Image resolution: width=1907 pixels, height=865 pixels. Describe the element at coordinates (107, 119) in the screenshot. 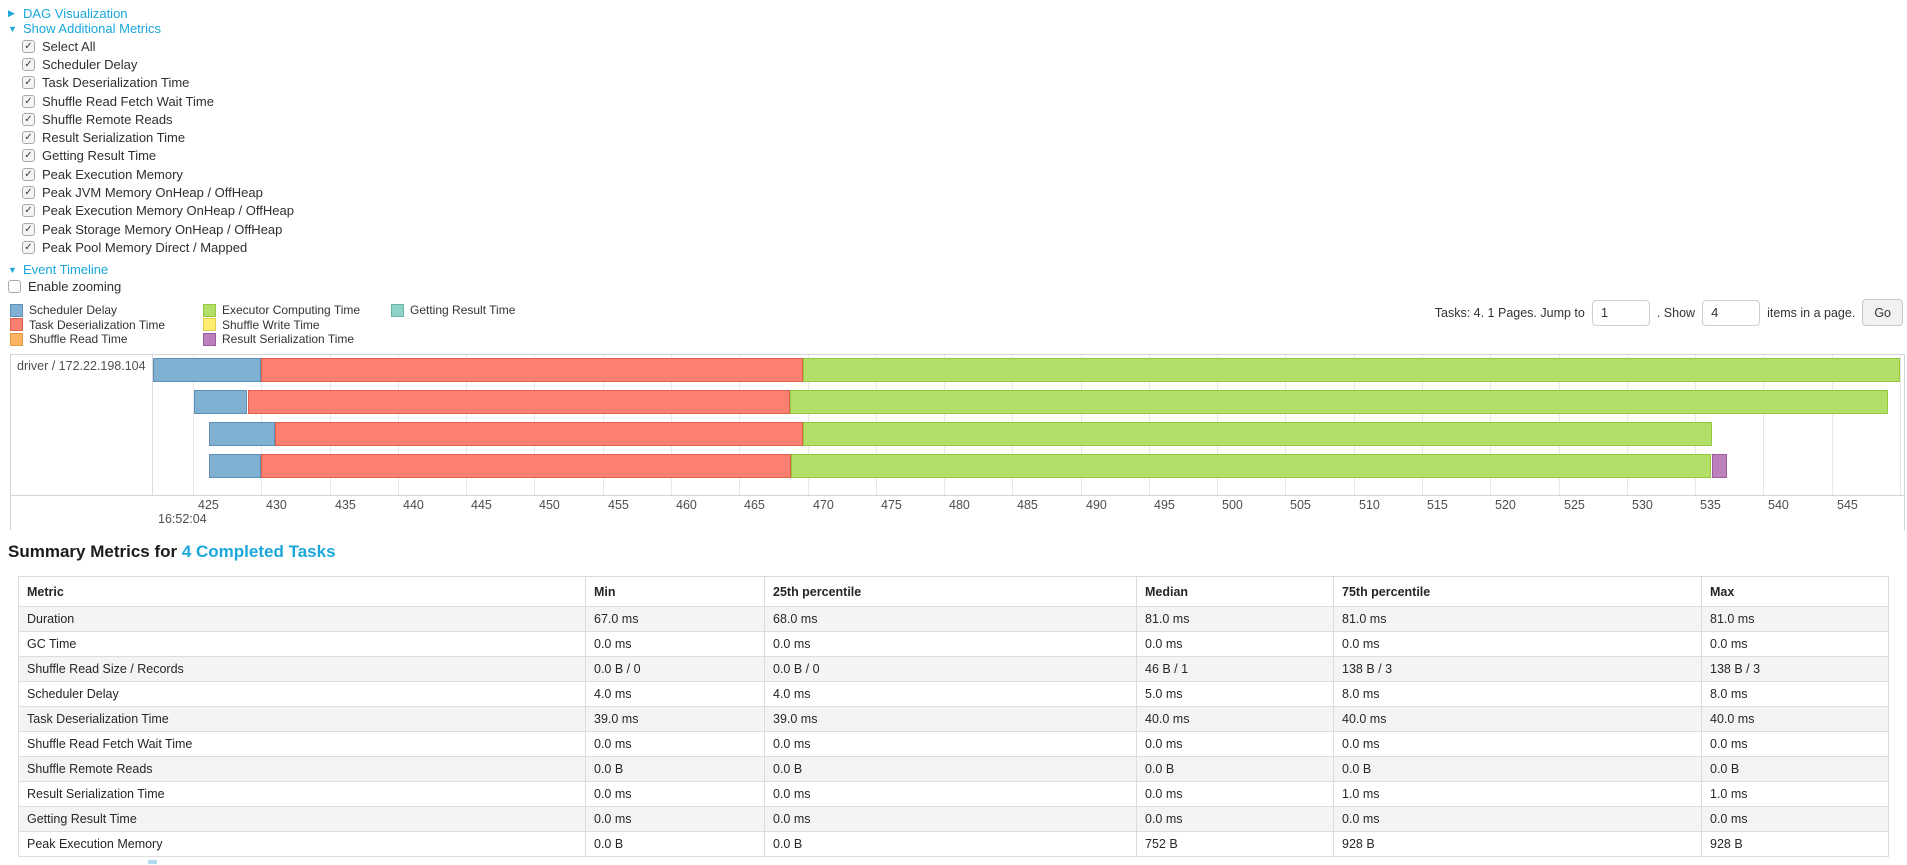

I see `metric-checkbox-label: Shuffle Remote Reads` at that location.